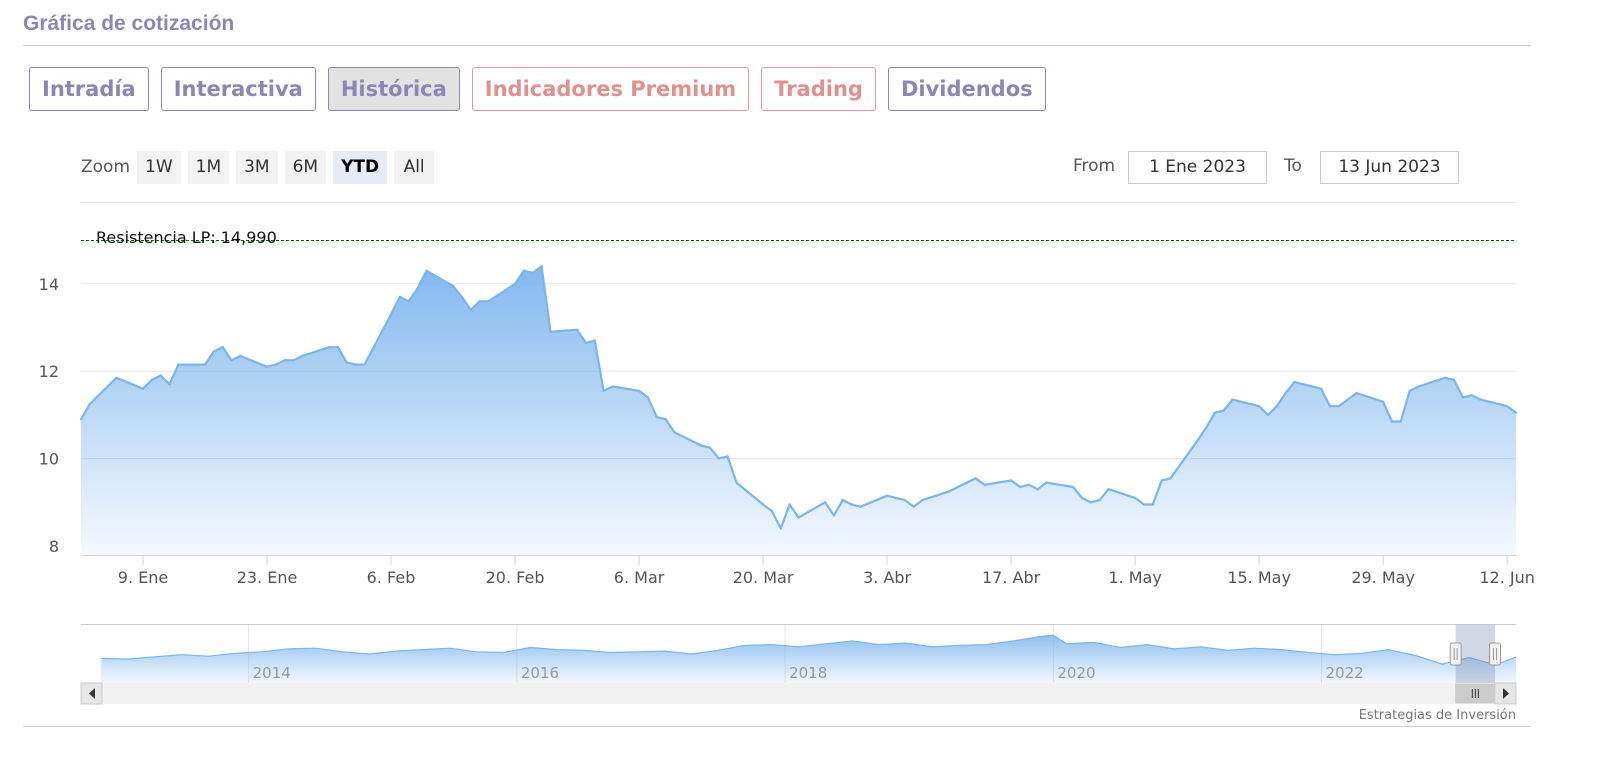  What do you see at coordinates (89, 89) in the screenshot?
I see `tab-intradia: Intradía` at bounding box center [89, 89].